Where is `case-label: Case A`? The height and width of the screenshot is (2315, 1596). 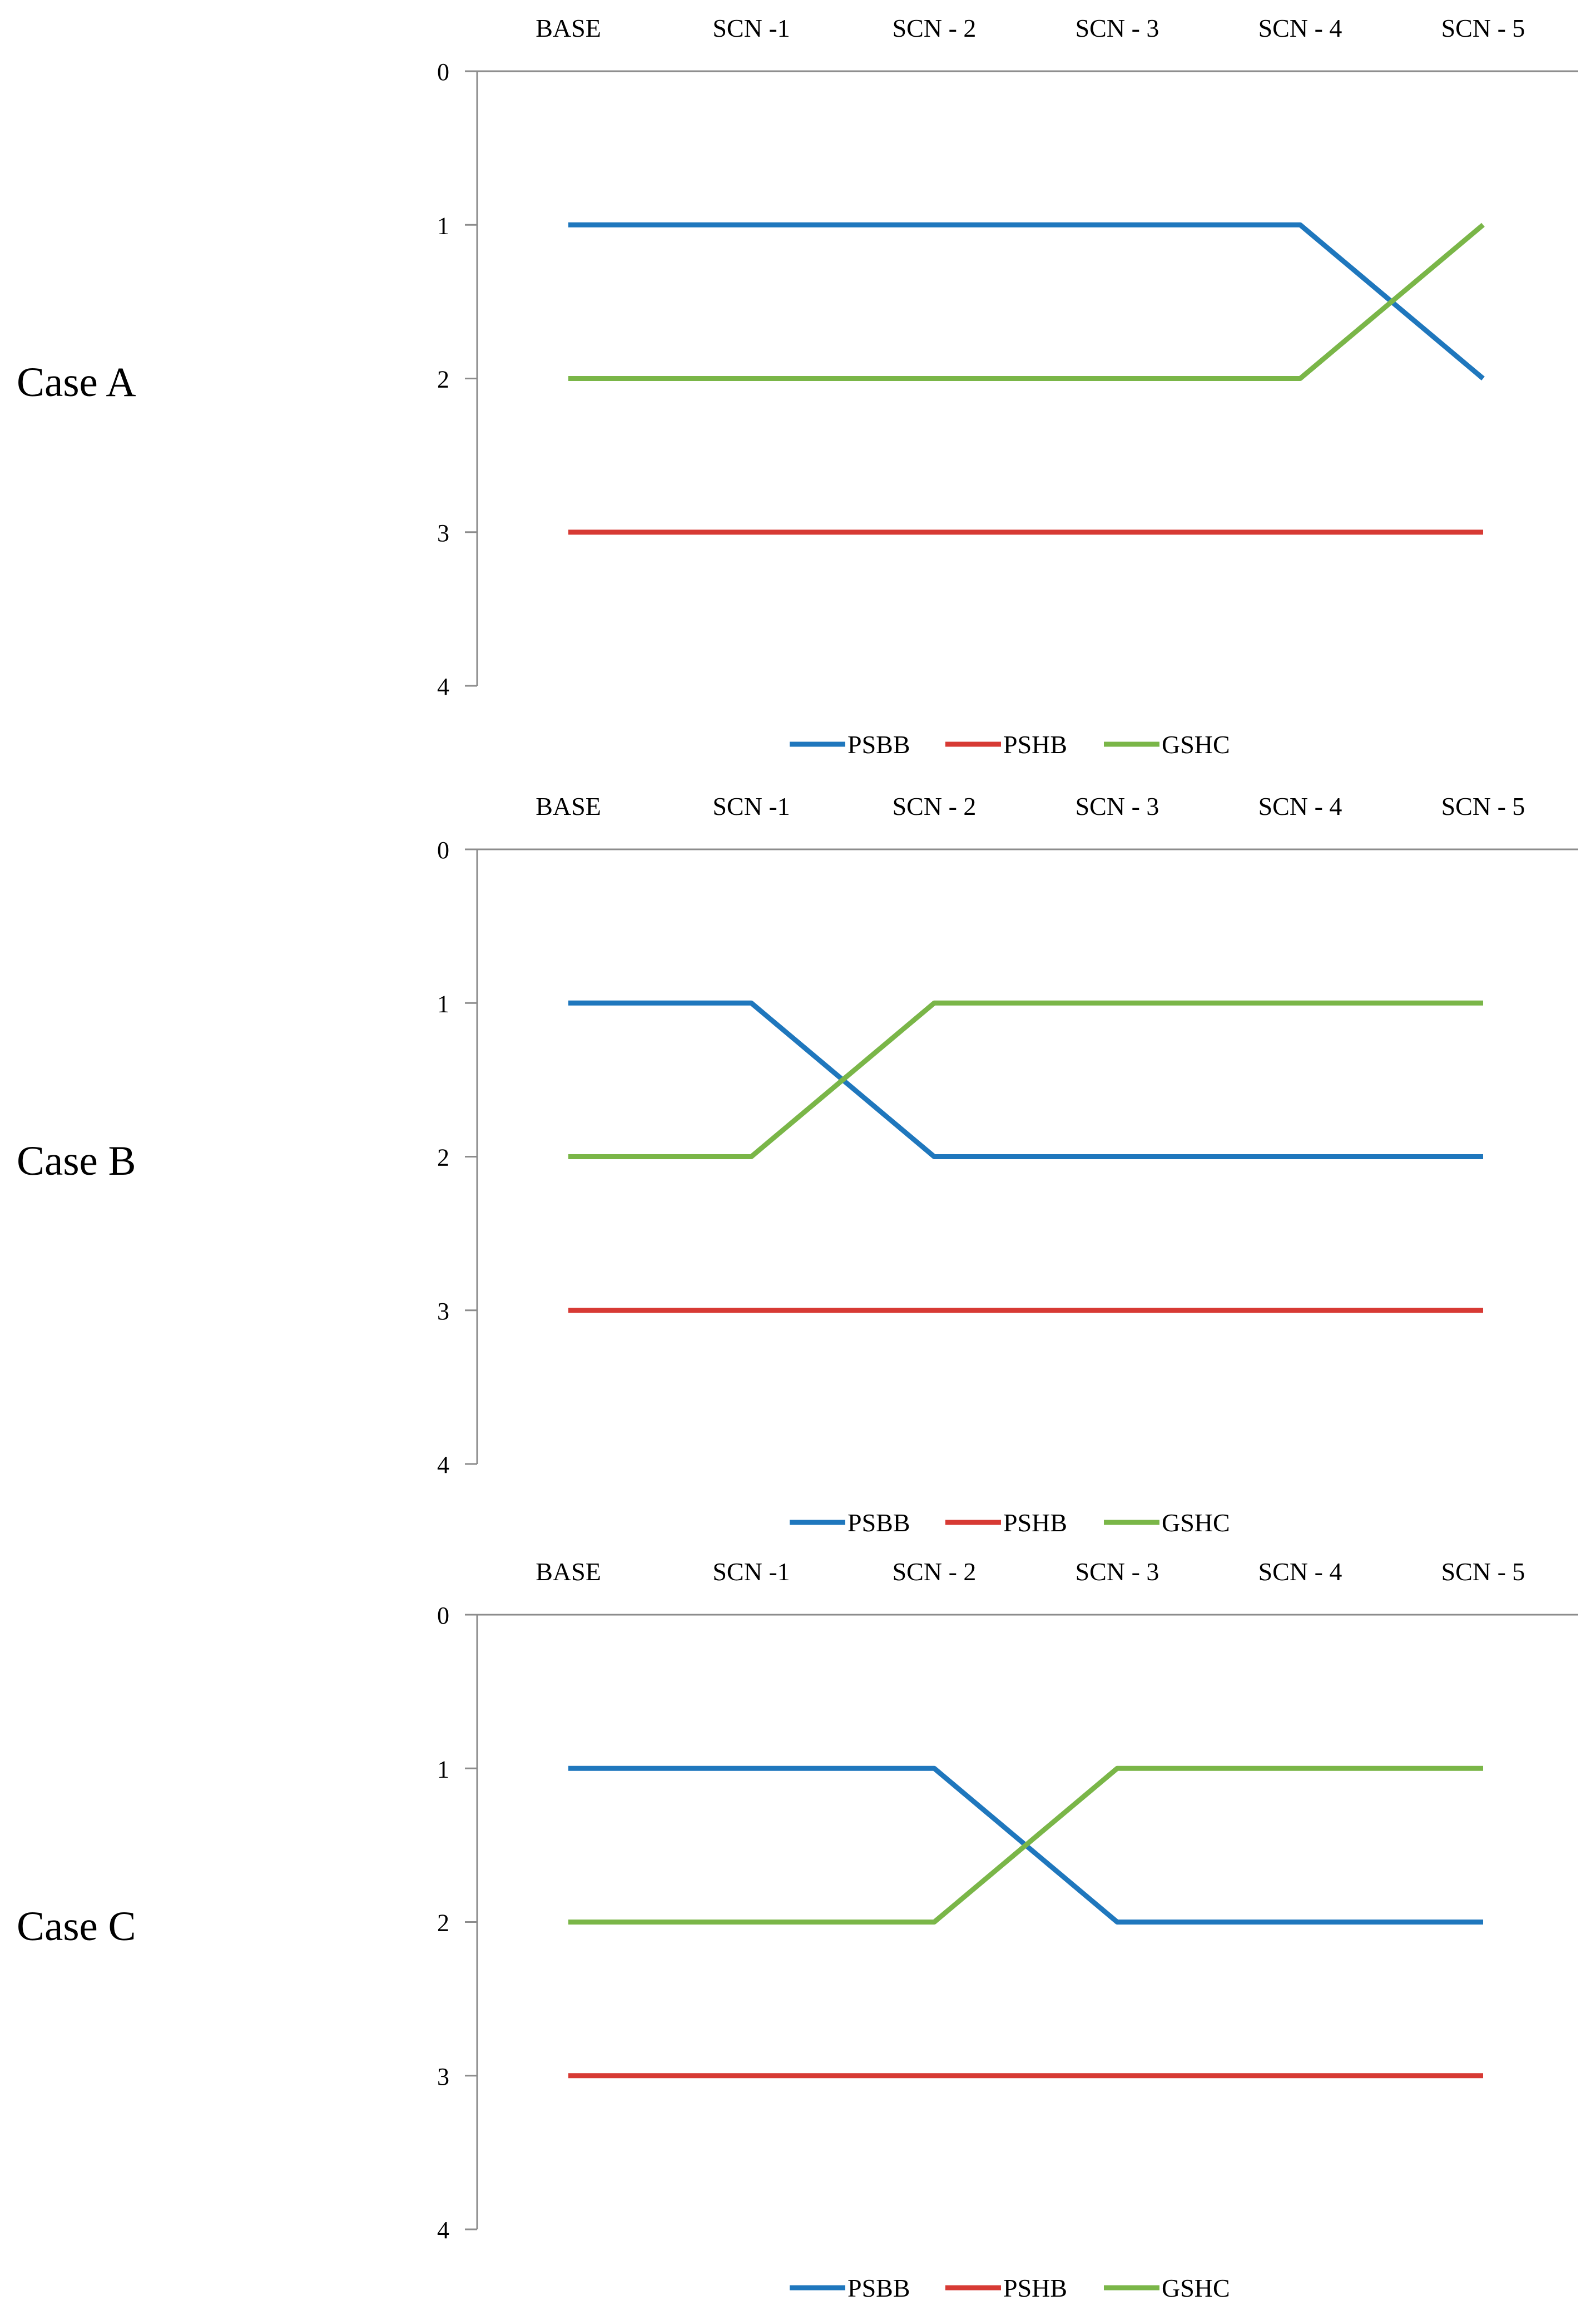
case-label: Case A is located at coordinates (77, 382).